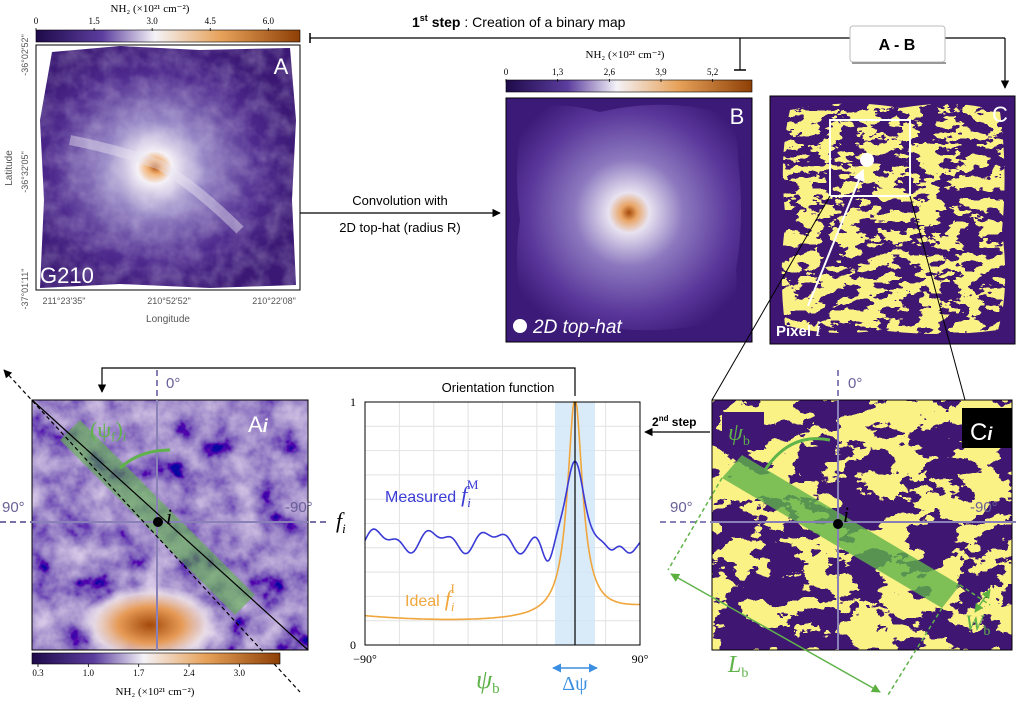  Describe the element at coordinates (432, 493) in the screenshot. I see `measured-label: Measured fiM` at that location.